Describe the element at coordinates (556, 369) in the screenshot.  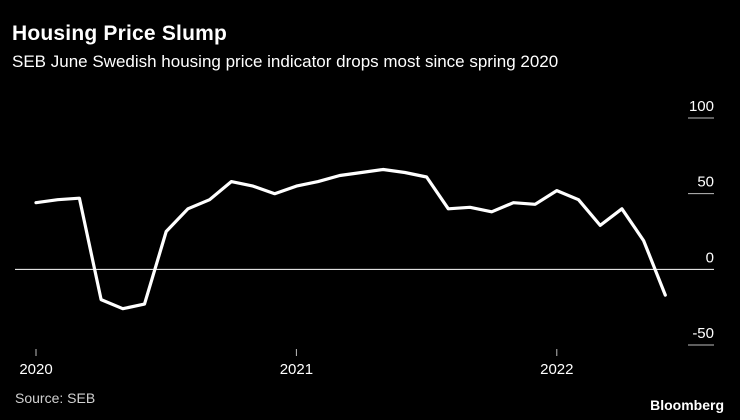
I see `x-tick-label: 2022` at that location.